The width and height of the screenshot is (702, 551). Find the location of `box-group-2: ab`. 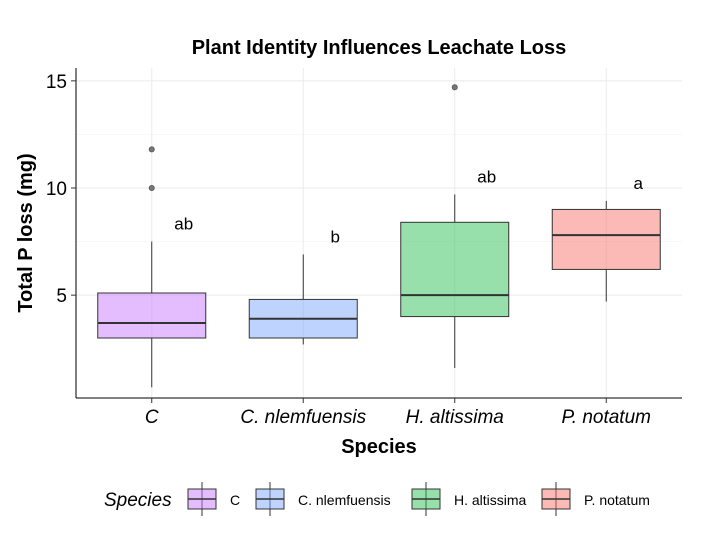

box-group-2: ab is located at coordinates (455, 226).